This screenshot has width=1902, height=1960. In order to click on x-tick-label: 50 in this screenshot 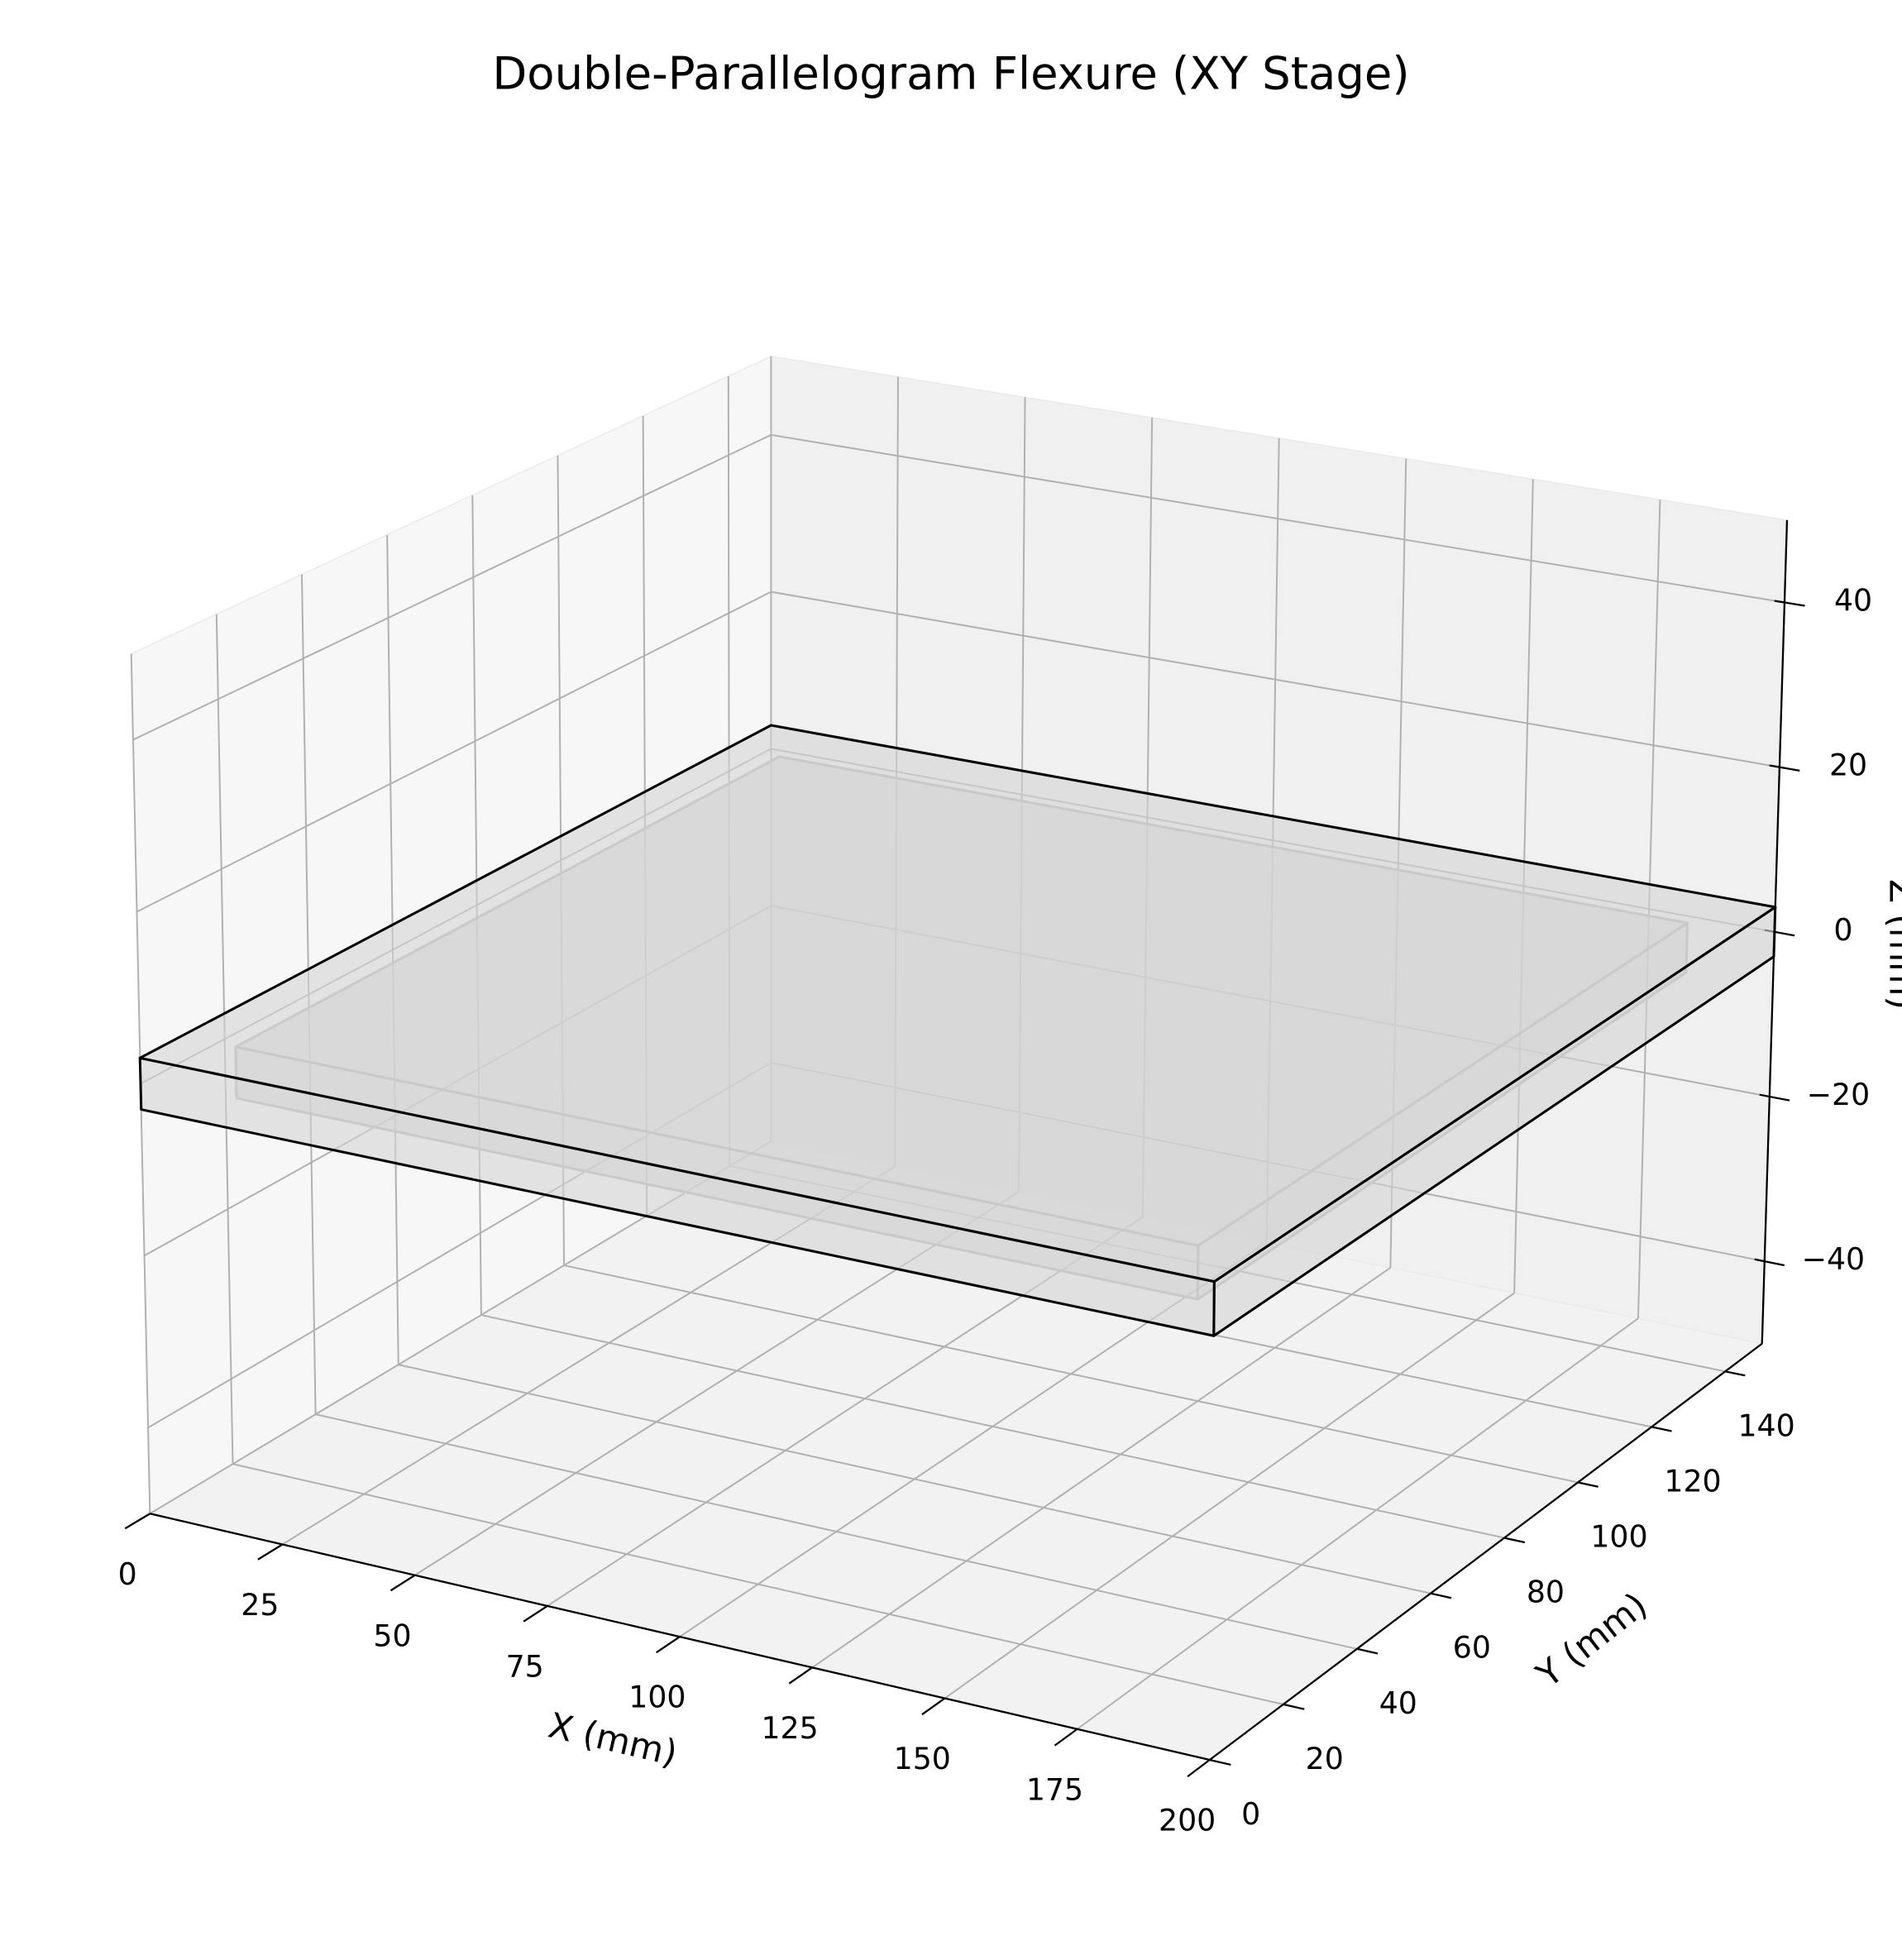, I will do `click(392, 1635)`.